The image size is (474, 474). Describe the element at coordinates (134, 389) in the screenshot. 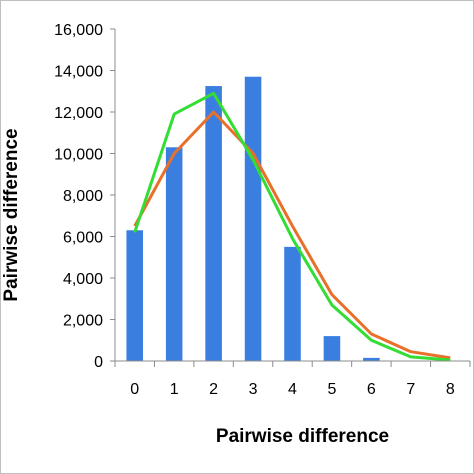

I see `x-tick-label: 0` at that location.